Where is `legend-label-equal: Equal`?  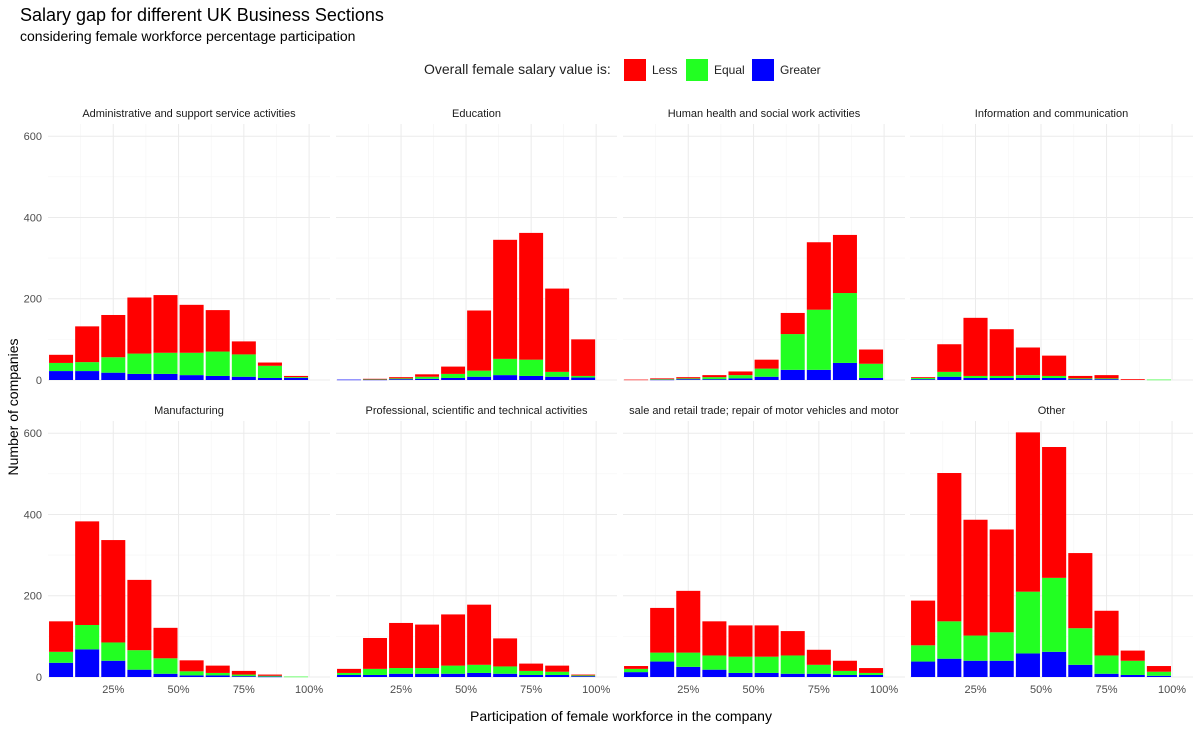 legend-label-equal: Equal is located at coordinates (729, 70).